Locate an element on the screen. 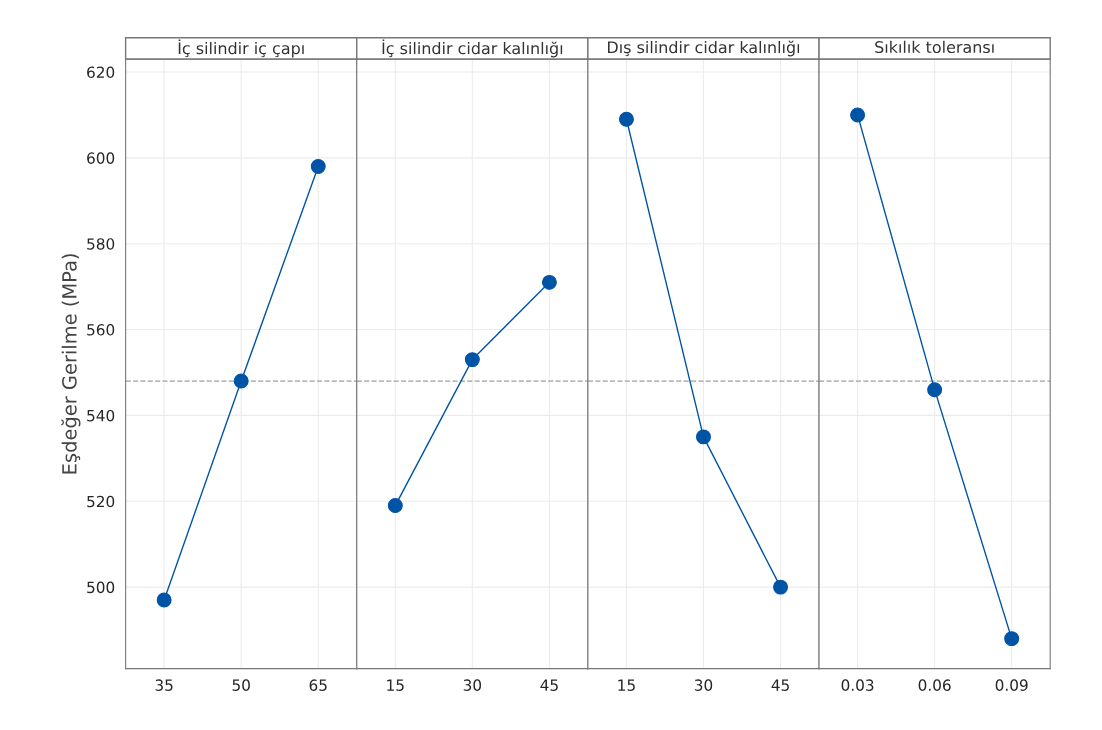 The image size is (1102, 730). chart-title: Sıkılık toleransı is located at coordinates (934, 47).